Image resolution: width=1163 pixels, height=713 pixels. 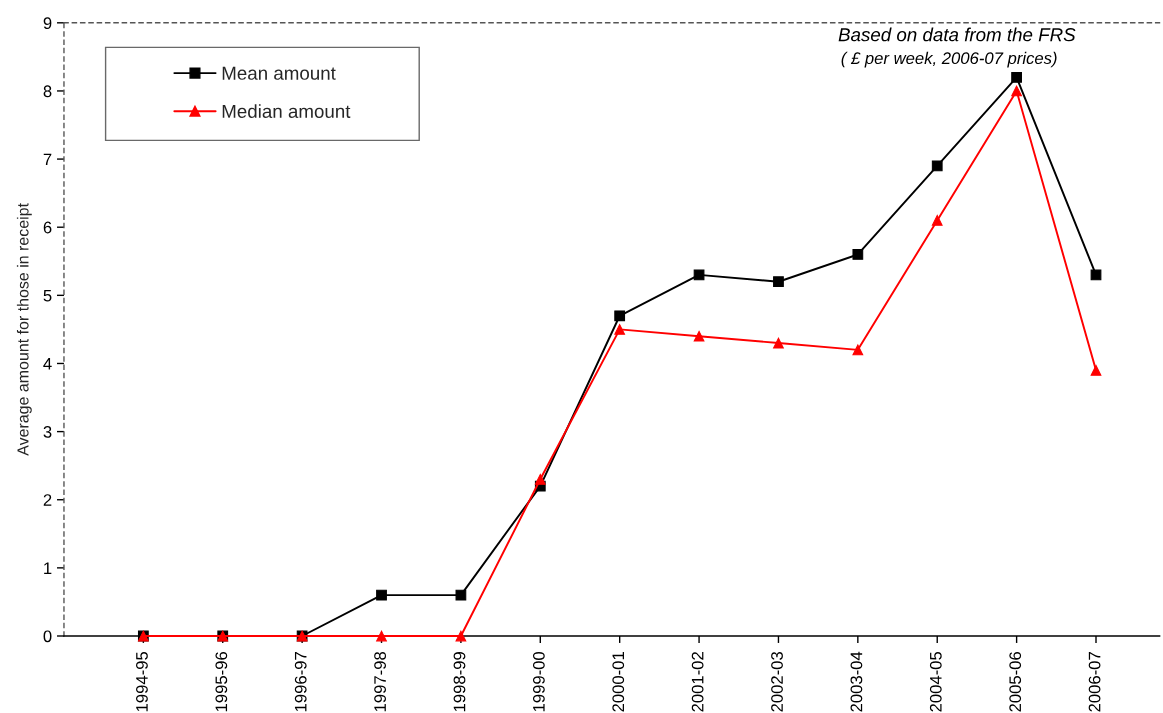 I want to click on x-tick-label: 1998-99, so click(x=459, y=682).